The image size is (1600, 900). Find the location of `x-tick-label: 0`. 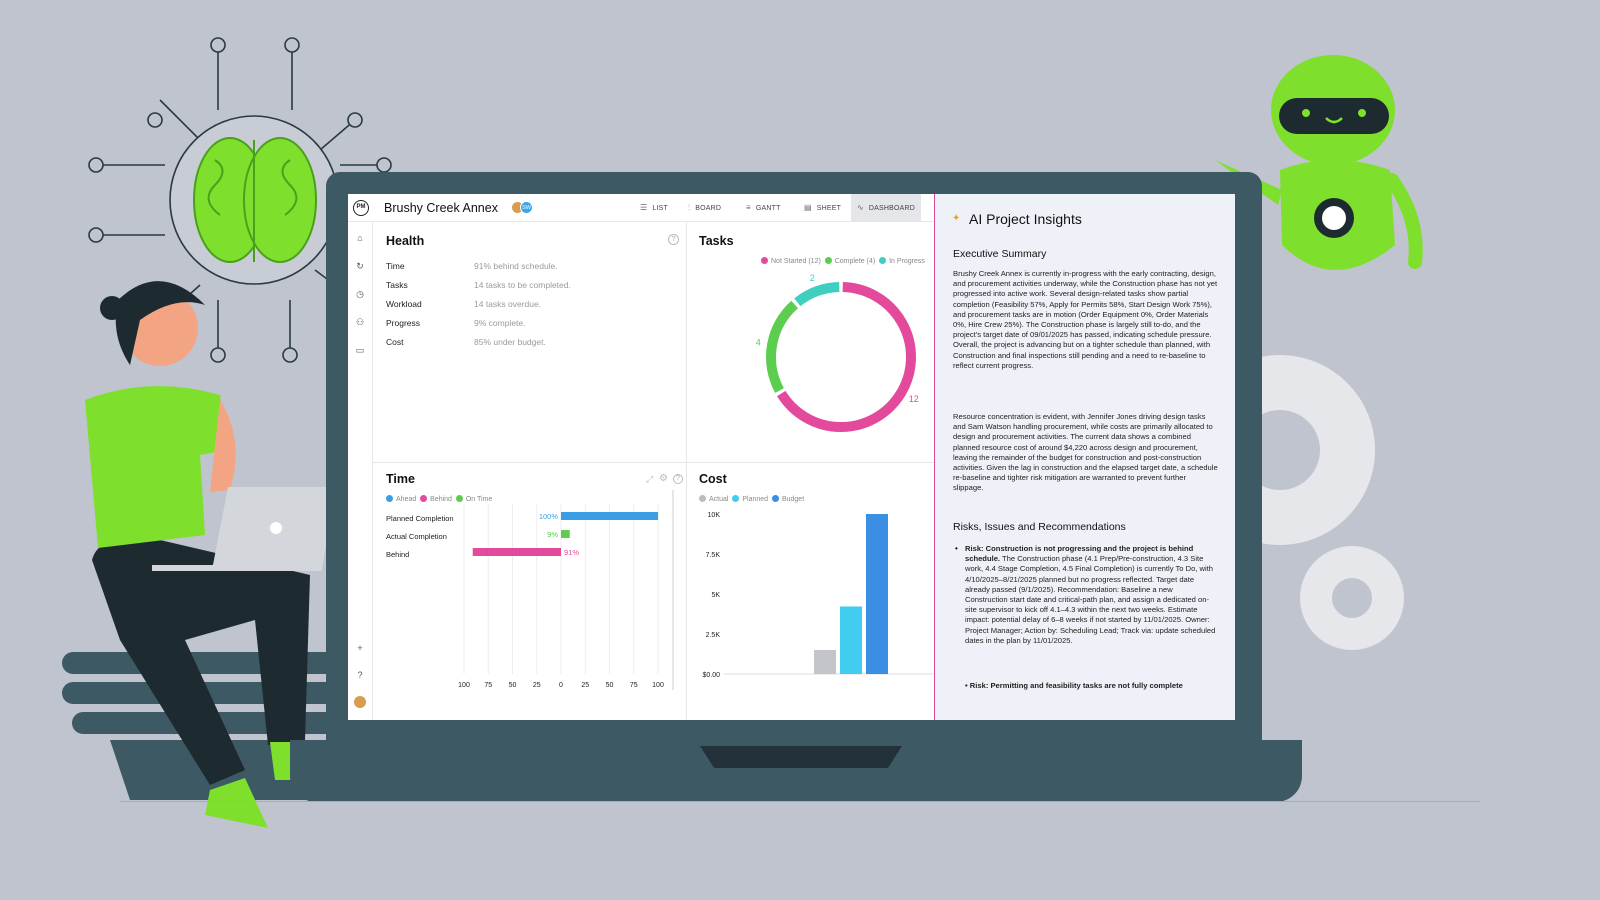

x-tick-label: 0 is located at coordinates (561, 685).